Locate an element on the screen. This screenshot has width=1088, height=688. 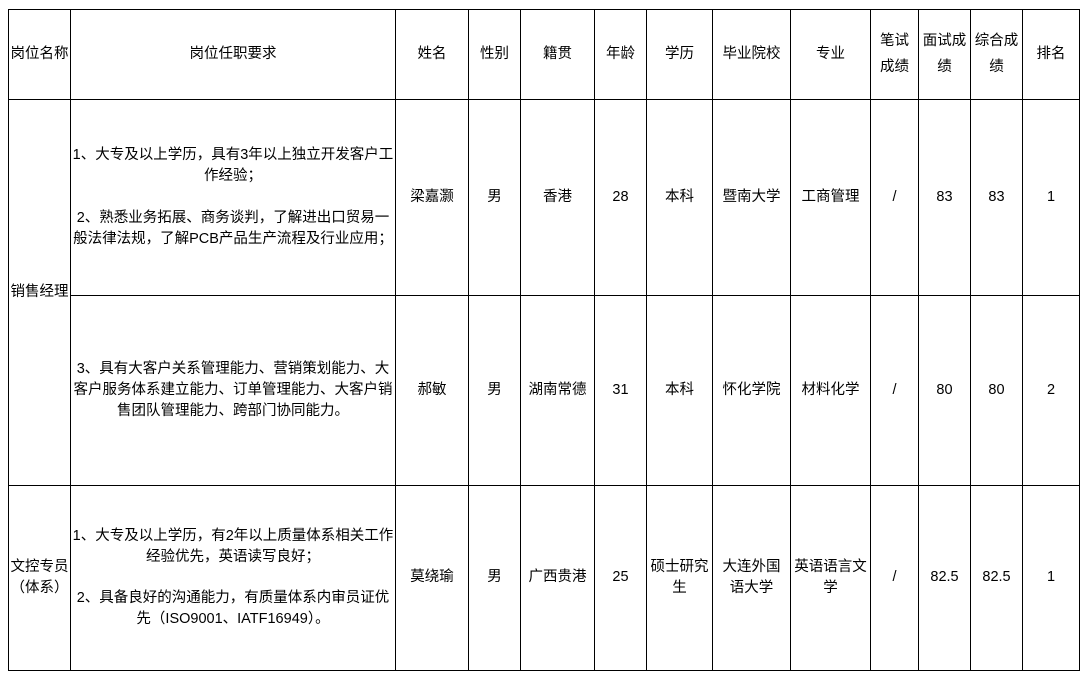
candidate-education-line2: 生 is located at coordinates (679, 588).